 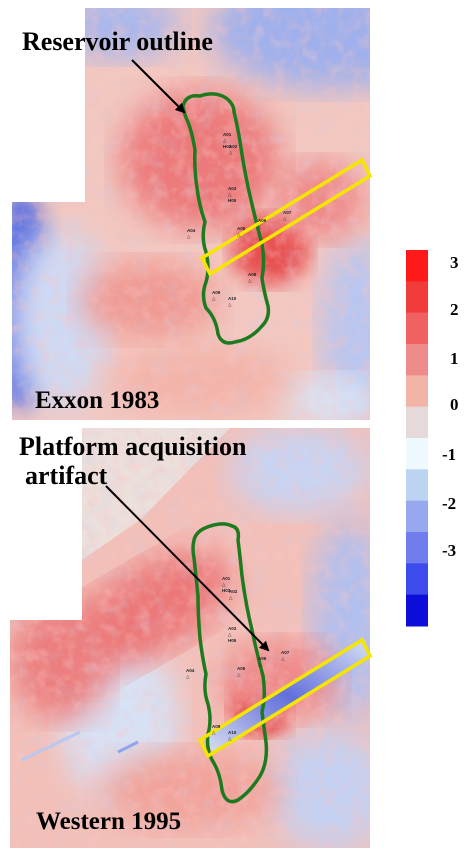 I want to click on annotation-platform-acquisition-line1: Platform acquisition, so click(x=133, y=446).